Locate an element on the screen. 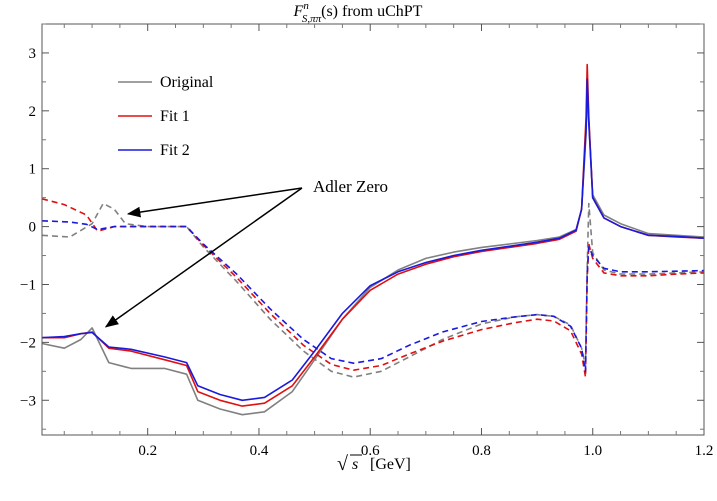  x-tick-label: 0.4 is located at coordinates (259, 451).